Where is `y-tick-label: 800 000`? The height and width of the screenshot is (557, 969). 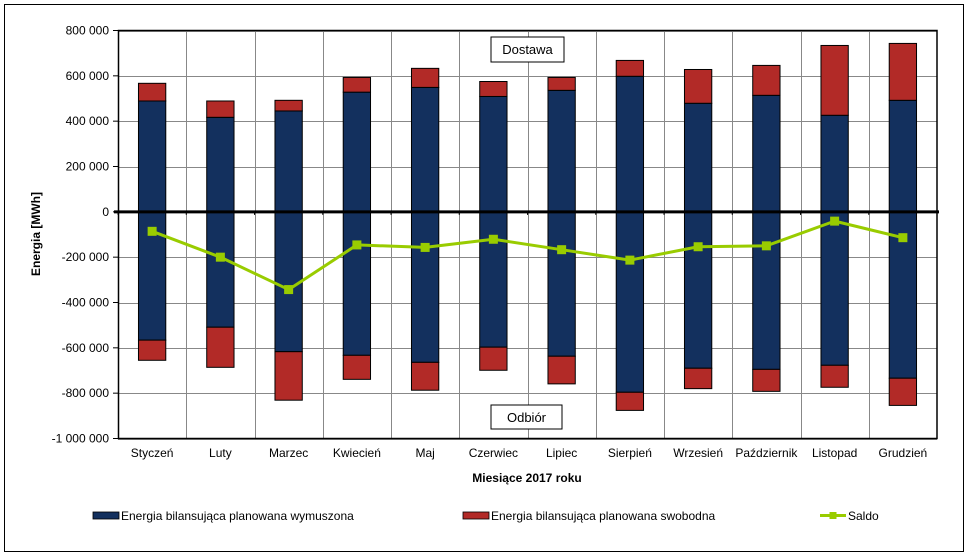
y-tick-label: 800 000 is located at coordinates (88, 31).